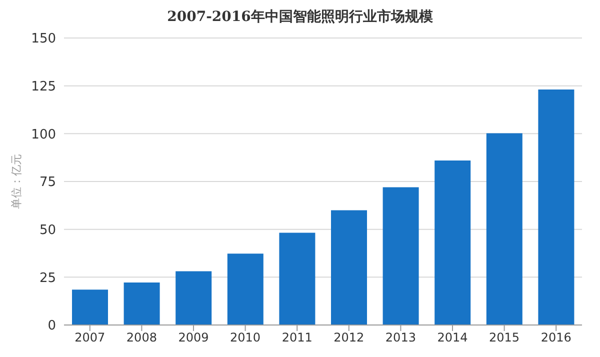 The width and height of the screenshot is (600, 357). What do you see at coordinates (556, 337) in the screenshot?
I see `x-tick-label: 2016` at bounding box center [556, 337].